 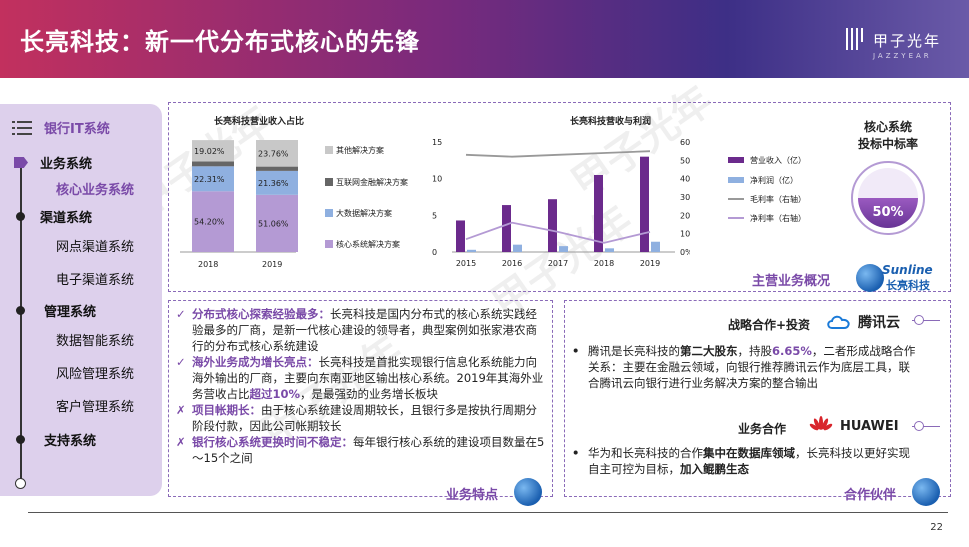 What do you see at coordinates (558, 263) in the screenshot?
I see `chart2-xtick: 2017` at bounding box center [558, 263].